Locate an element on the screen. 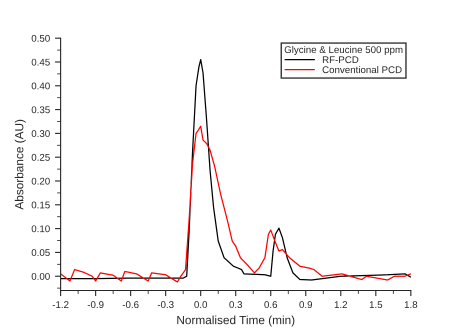 The image size is (449, 332). y-tick-label: 0.25 is located at coordinates (41, 157).